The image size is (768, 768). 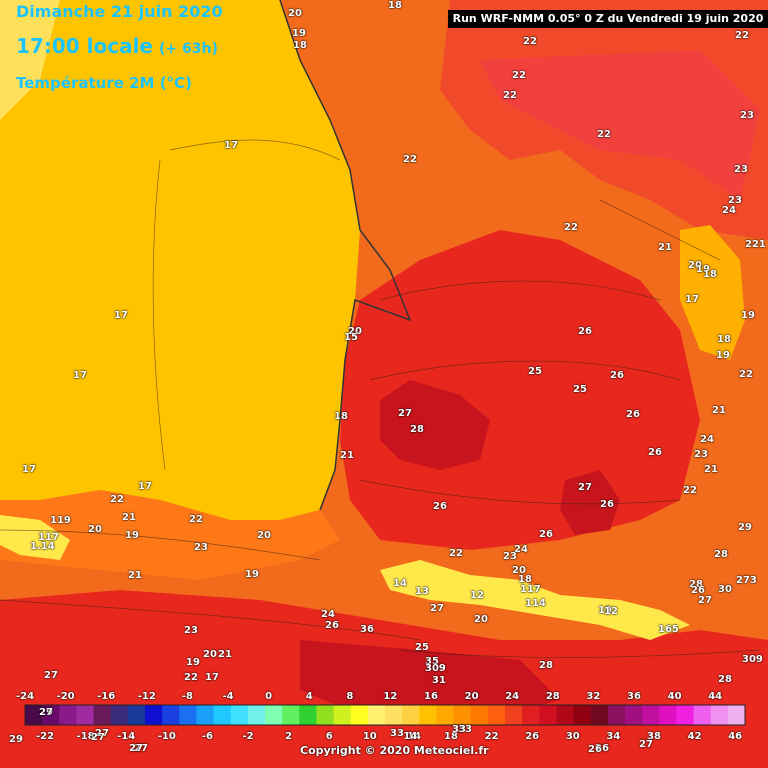 What do you see at coordinates (84, 46) in the screenshot?
I see `forecast-time-value: 17:00 locale` at bounding box center [84, 46].